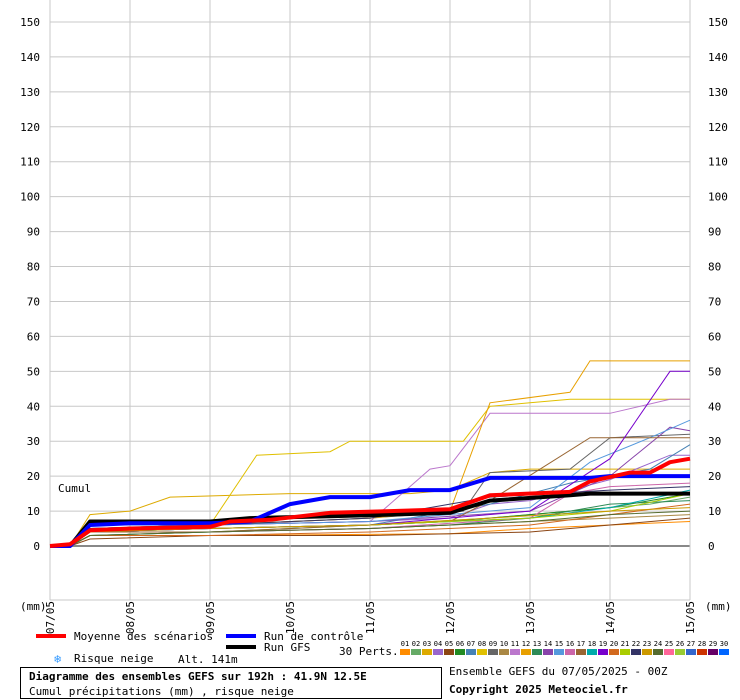 Image resolution: width=740 pixels, height=700 pixels. I want to click on pert-number: 19, so click(603, 644).